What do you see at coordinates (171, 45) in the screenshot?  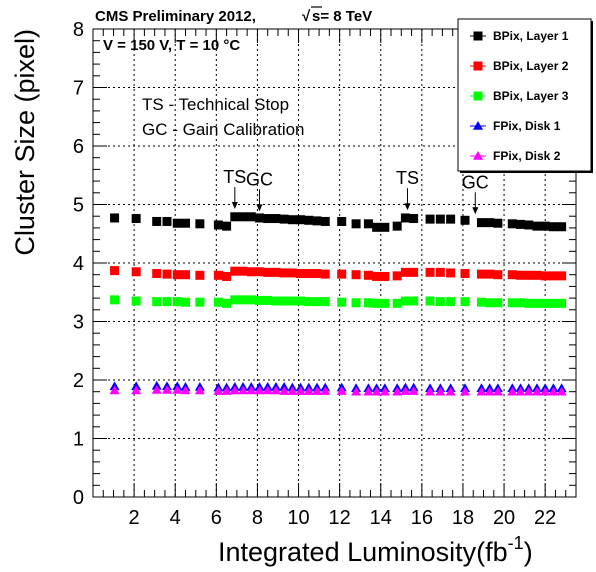 I see `conditions-label: V = 150 V, T = 10 °C` at bounding box center [171, 45].